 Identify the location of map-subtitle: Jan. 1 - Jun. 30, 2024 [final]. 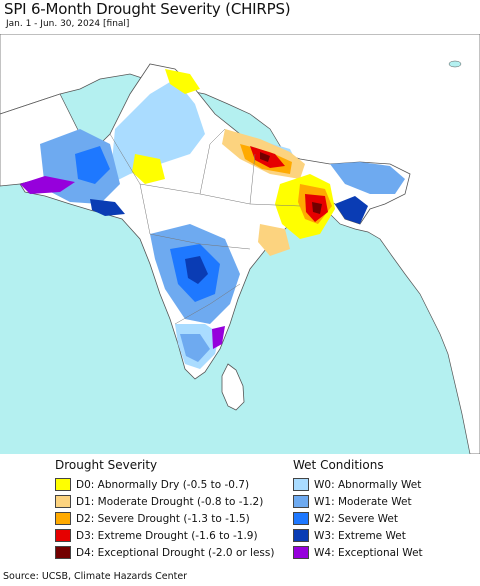
(68, 24).